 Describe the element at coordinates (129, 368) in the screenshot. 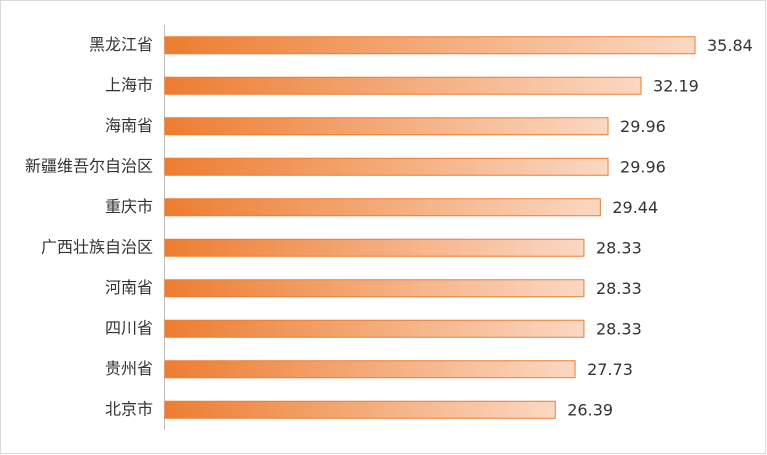

I see `category-label: 贵州省` at that location.